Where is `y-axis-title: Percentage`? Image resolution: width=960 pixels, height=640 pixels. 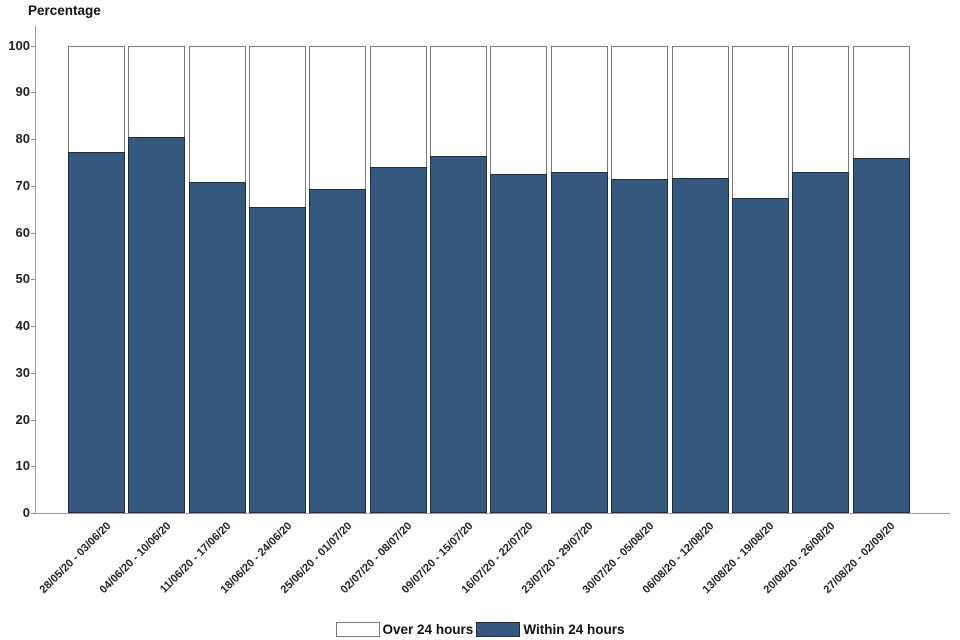 y-axis-title: Percentage is located at coordinates (64, 10).